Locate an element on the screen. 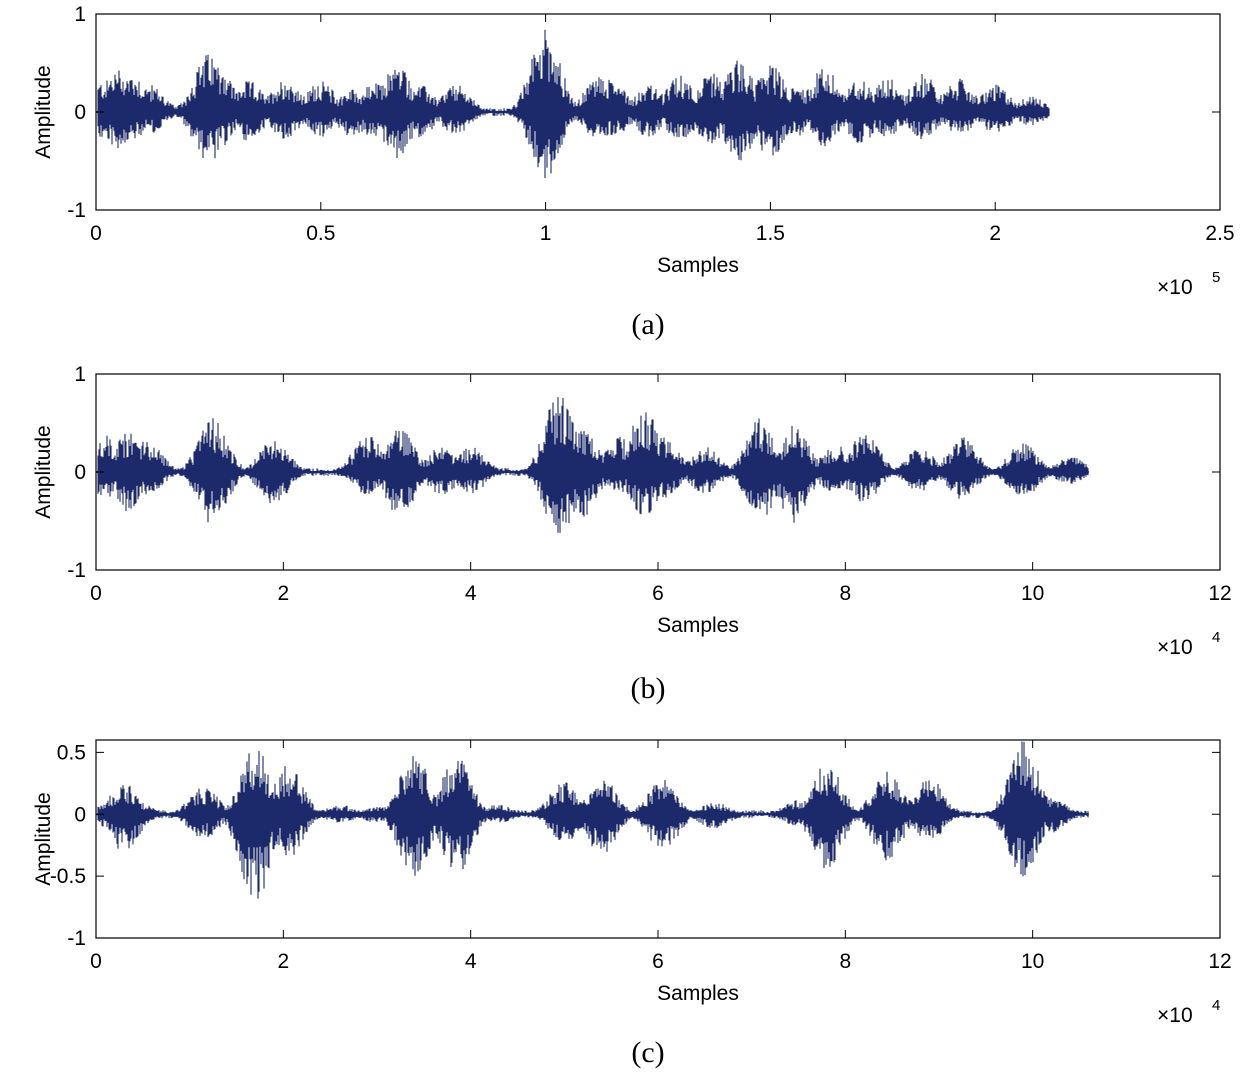 Image resolution: width=1250 pixels, height=1075 pixels. x-multiplier-exponent: 5 is located at coordinates (1216, 277).